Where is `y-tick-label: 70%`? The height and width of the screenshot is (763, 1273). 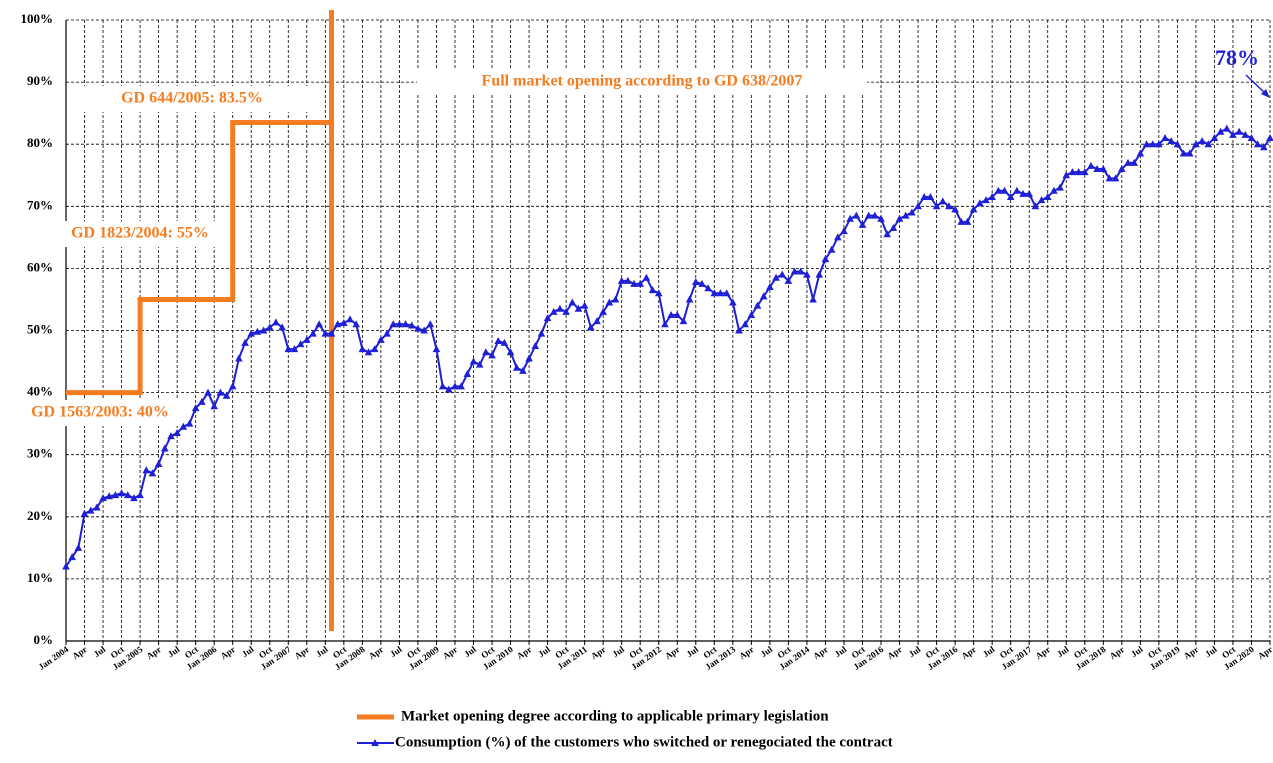 y-tick-label: 70% is located at coordinates (40, 204).